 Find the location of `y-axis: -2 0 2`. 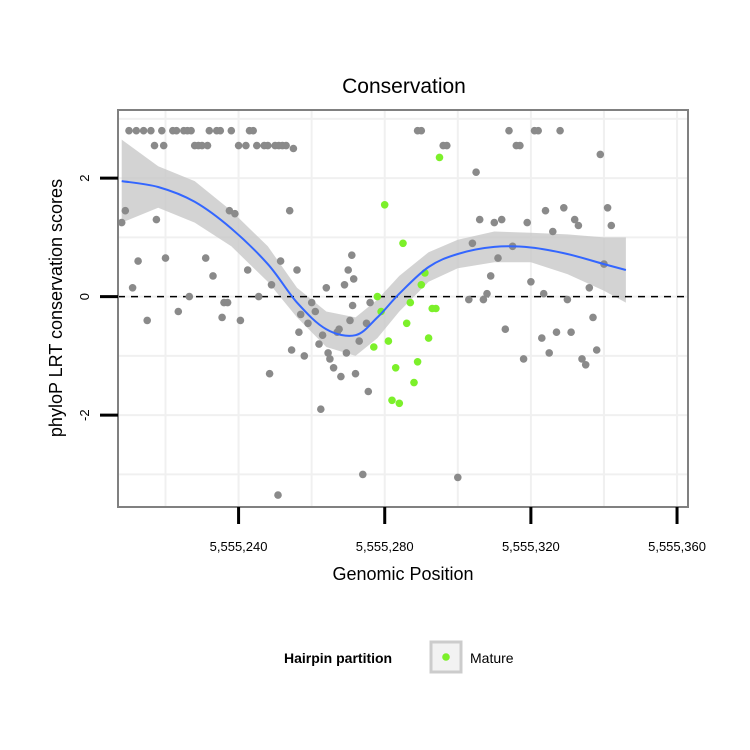

y-axis: -2 0 2 is located at coordinates (97, 297).